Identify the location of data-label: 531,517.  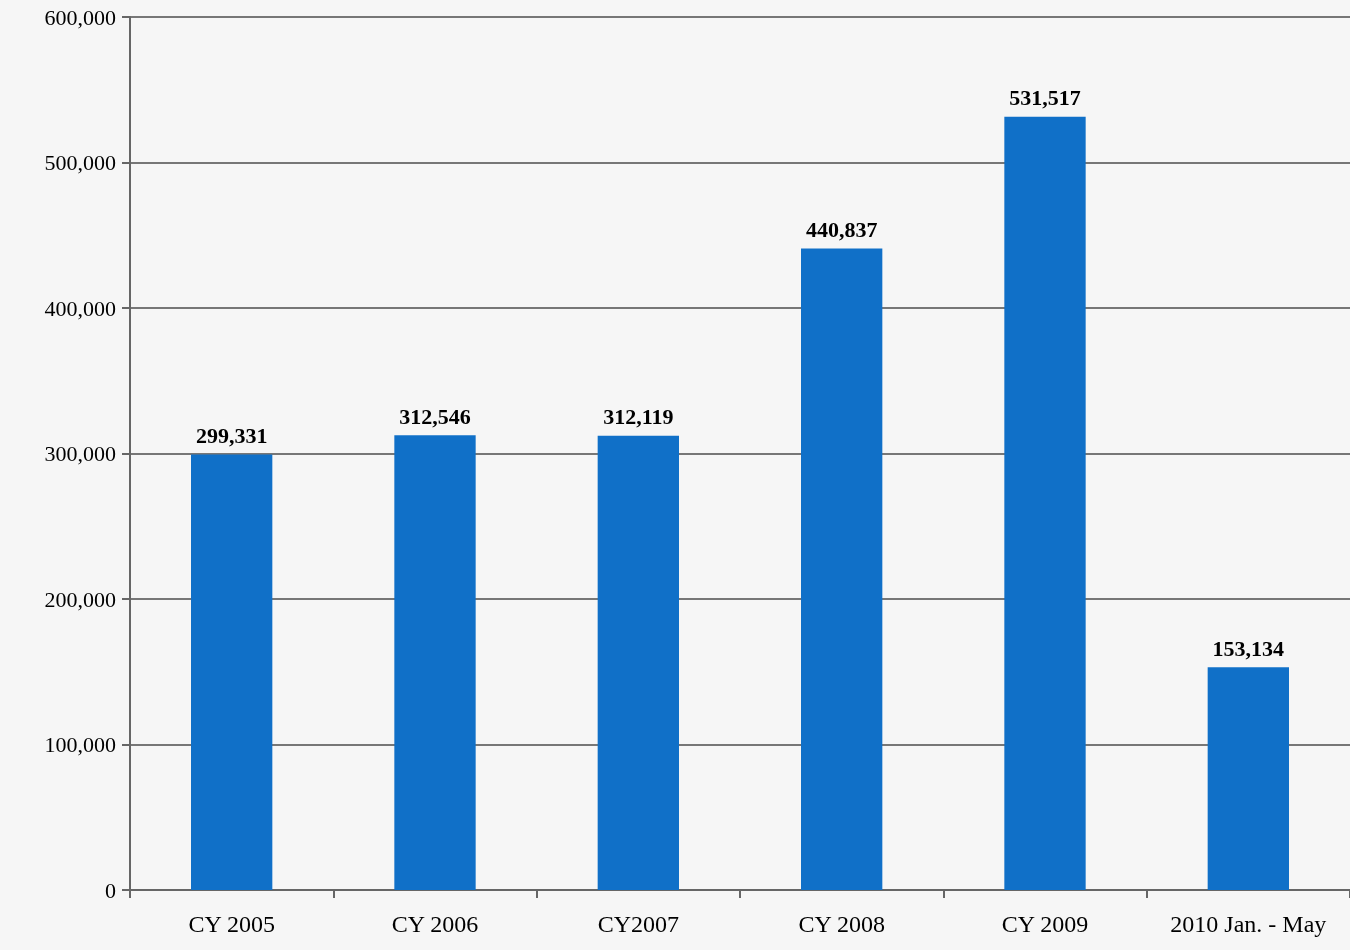
(1045, 98).